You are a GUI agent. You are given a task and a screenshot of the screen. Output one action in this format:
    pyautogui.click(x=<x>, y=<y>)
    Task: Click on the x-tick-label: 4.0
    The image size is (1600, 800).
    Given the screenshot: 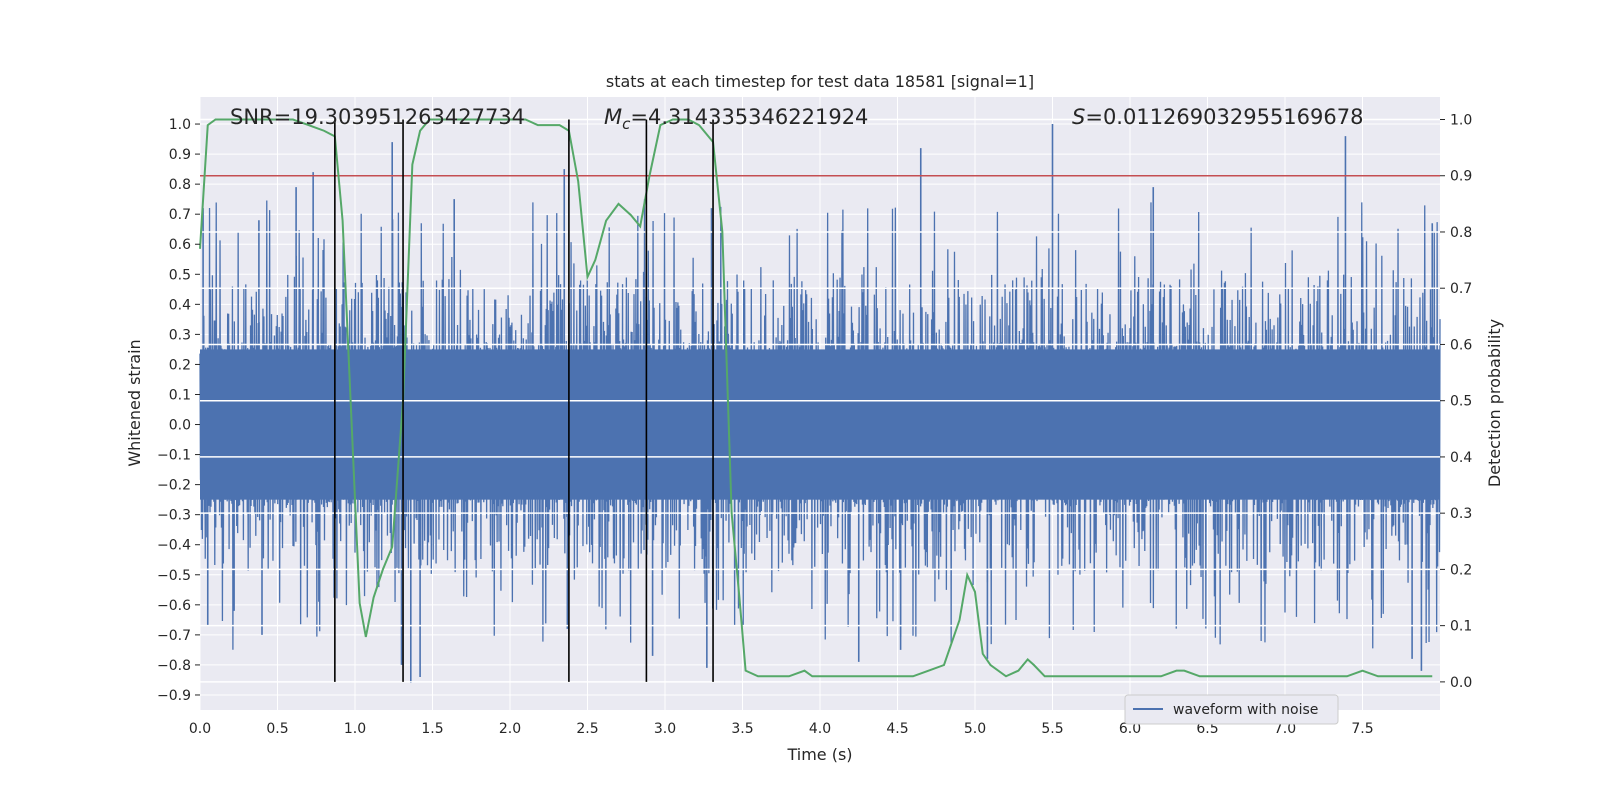 What is the action you would take?
    pyautogui.click(x=820, y=729)
    